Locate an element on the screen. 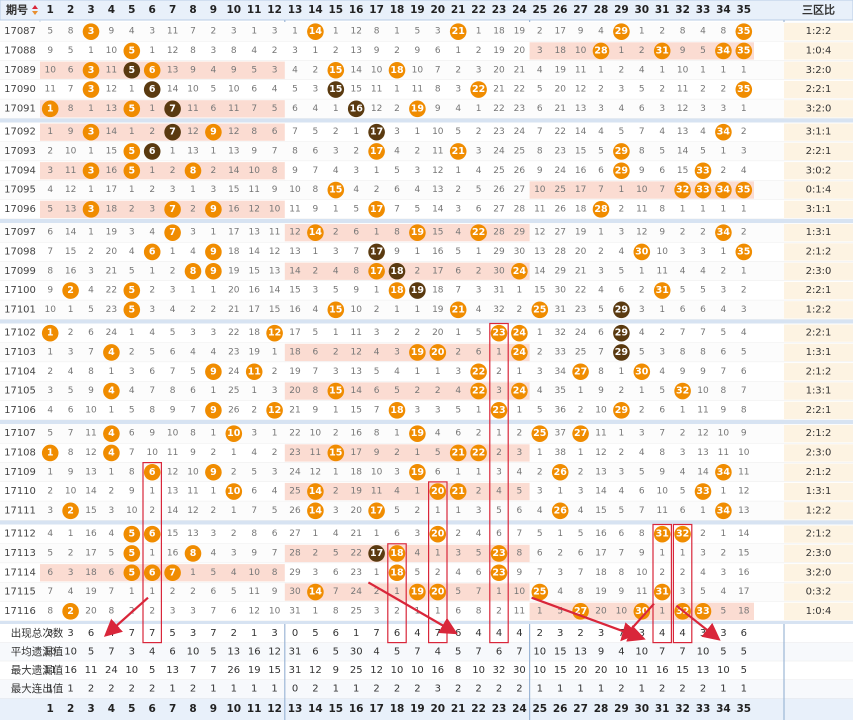 The width and height of the screenshot is (853, 724). miss-value: 25 is located at coordinates (233, 391).